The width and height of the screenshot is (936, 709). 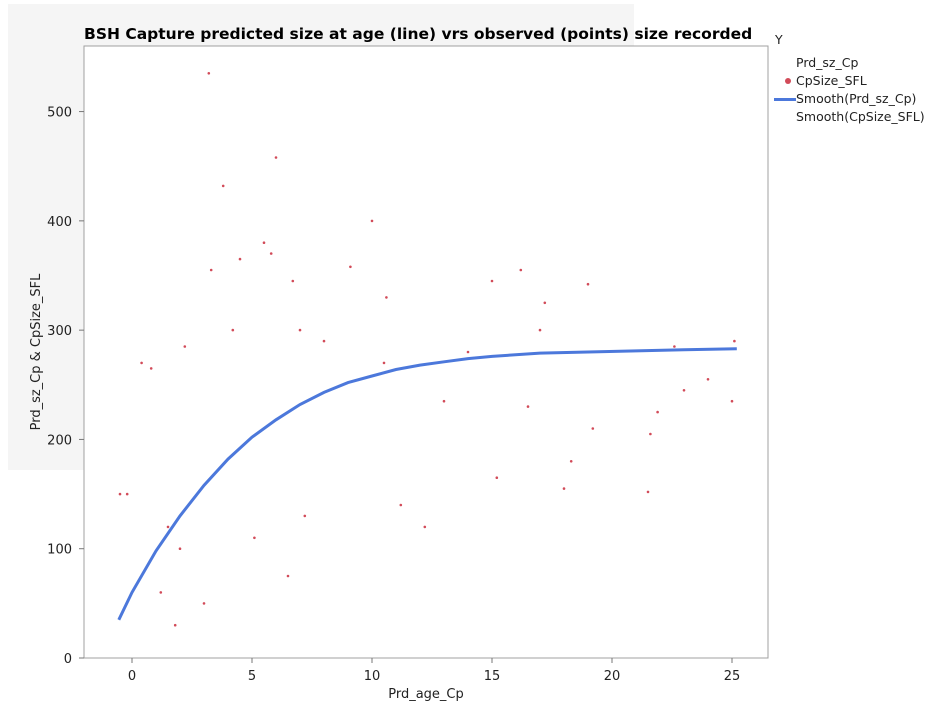 I want to click on x-tick-label: 0, so click(x=132, y=676).